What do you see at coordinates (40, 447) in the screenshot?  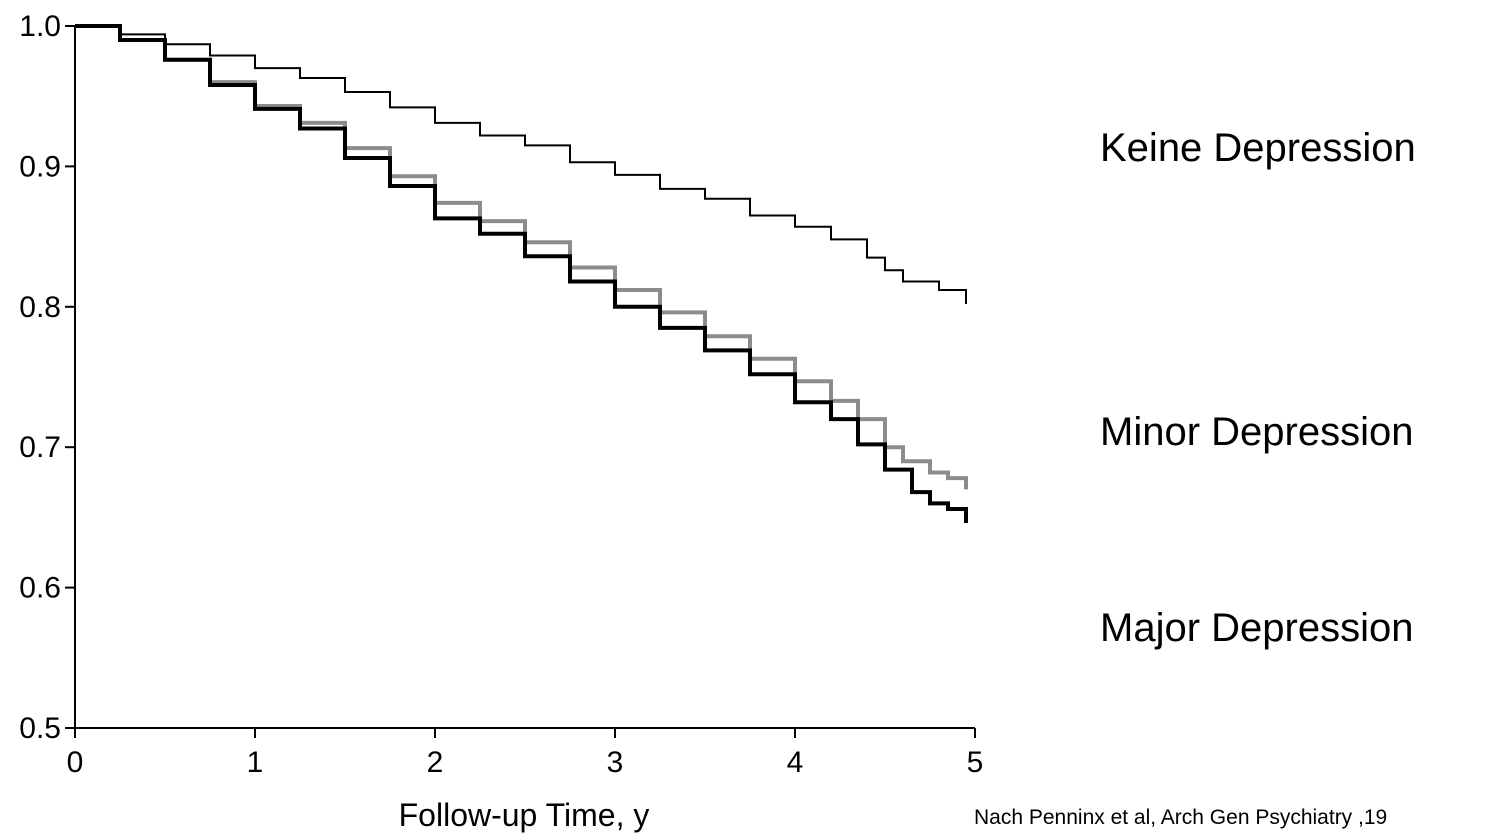 I see `y-tick-label: 0.7` at bounding box center [40, 447].